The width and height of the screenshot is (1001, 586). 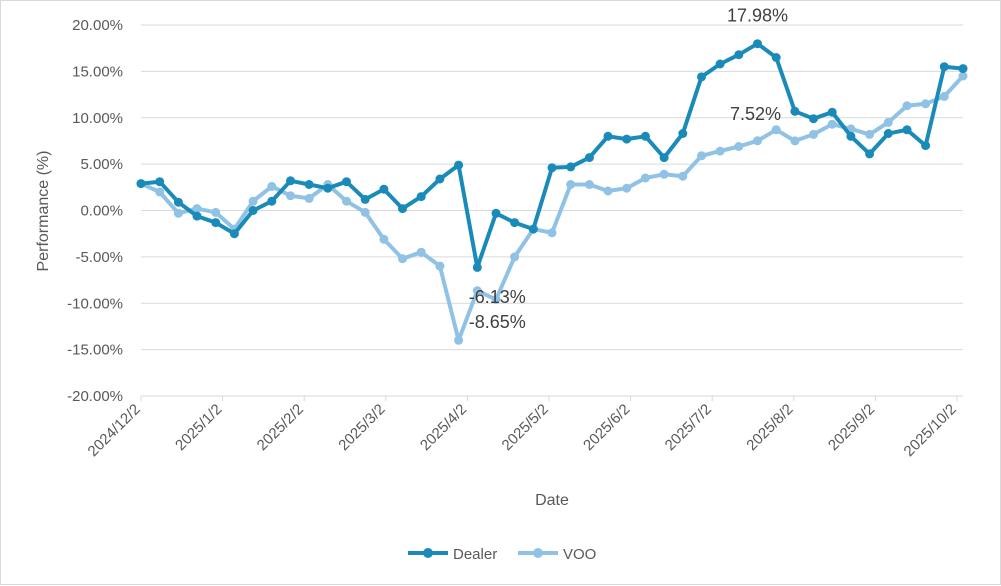 What do you see at coordinates (361, 427) in the screenshot?
I see `x-tick-label: 2025/3/2` at bounding box center [361, 427].